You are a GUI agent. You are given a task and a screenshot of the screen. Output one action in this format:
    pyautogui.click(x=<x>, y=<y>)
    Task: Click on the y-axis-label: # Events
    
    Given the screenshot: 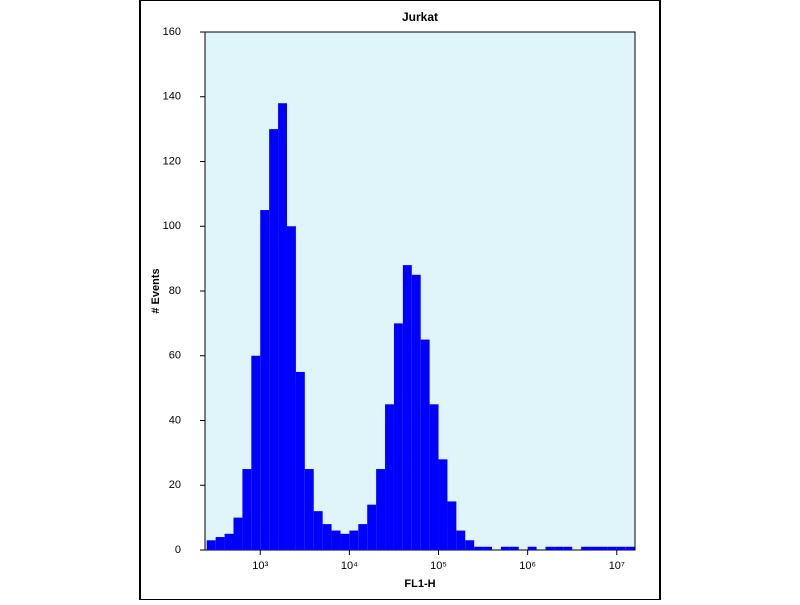 What is the action you would take?
    pyautogui.click(x=156, y=290)
    